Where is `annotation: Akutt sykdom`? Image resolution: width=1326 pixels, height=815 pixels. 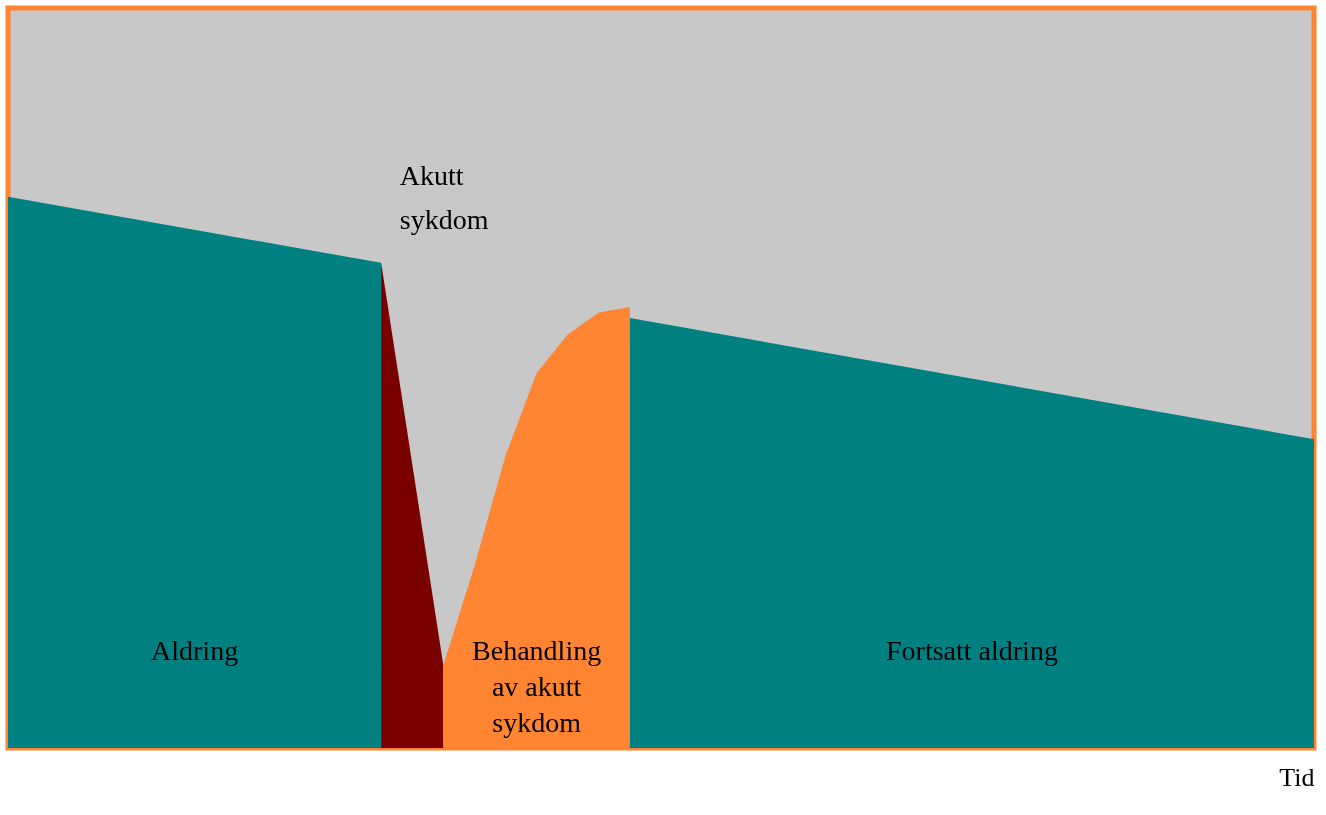
annotation: Akutt sykdom is located at coordinates (444, 198).